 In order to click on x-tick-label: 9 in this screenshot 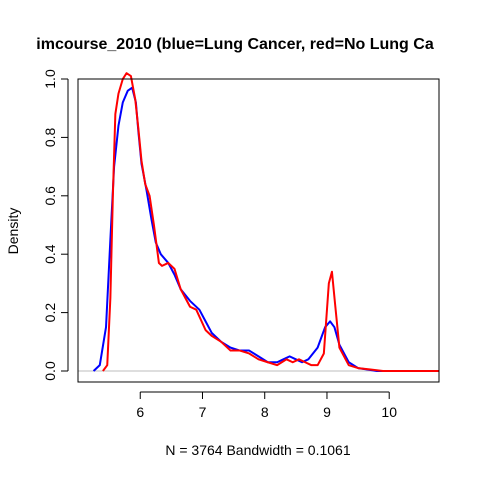, I will do `click(327, 412)`.